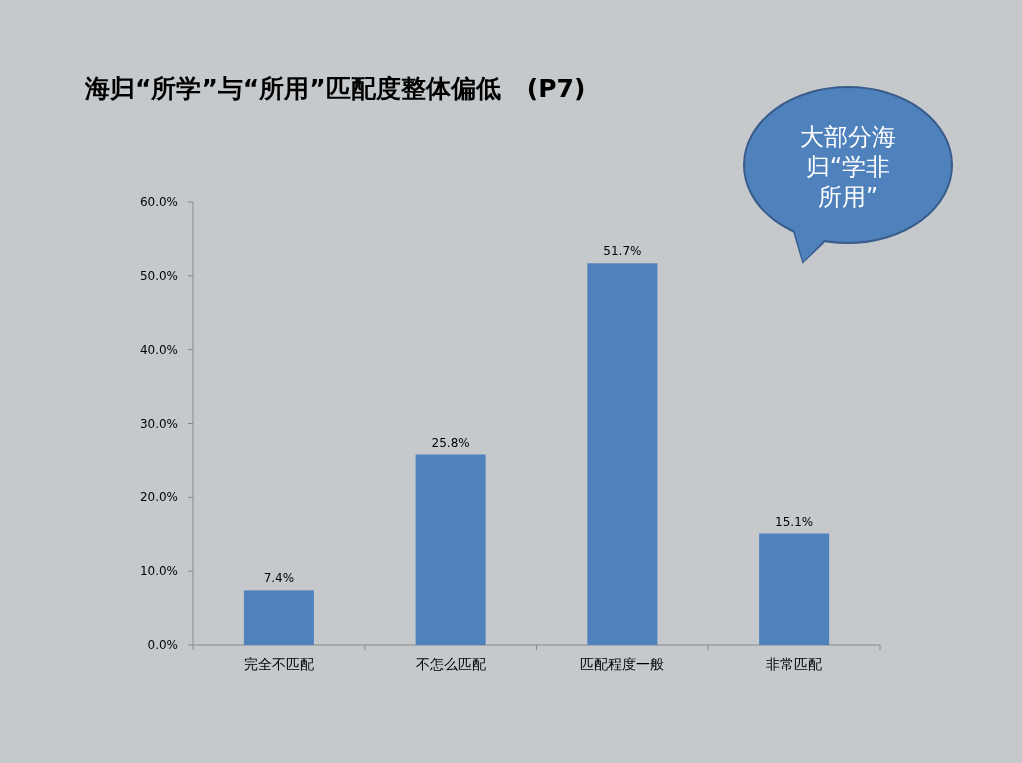  What do you see at coordinates (335, 88) in the screenshot?
I see `chart-title: 海归“所学”与“所用”匹配度整体偏低 (P7)` at bounding box center [335, 88].